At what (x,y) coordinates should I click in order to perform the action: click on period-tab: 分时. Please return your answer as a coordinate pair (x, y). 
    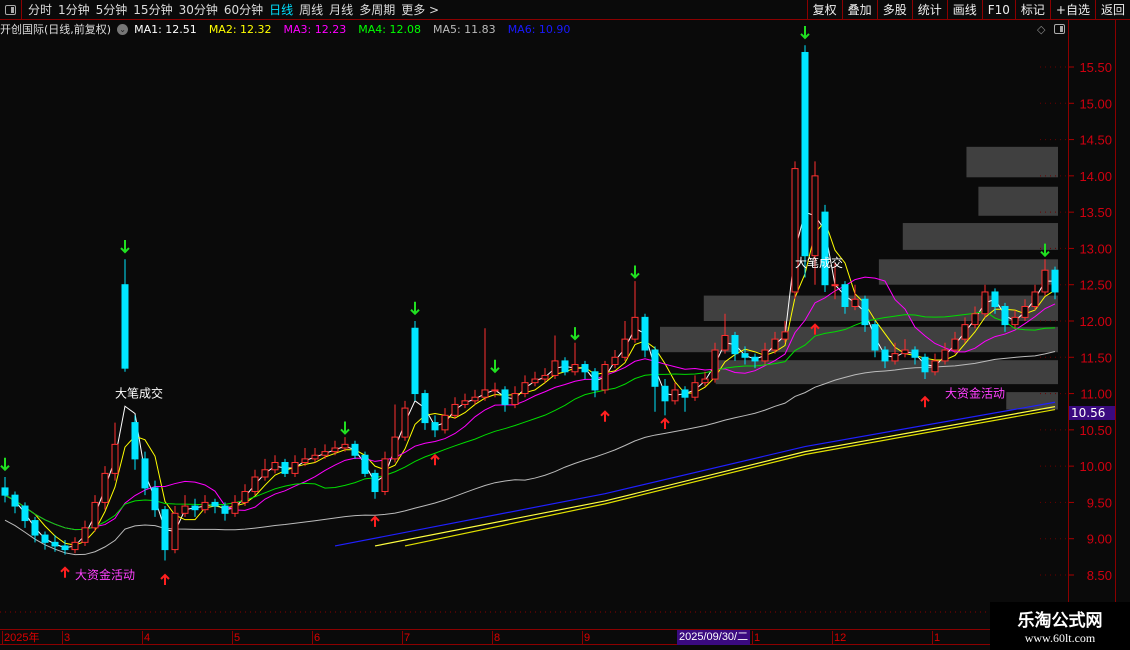
    Looking at the image, I should click on (40, 10).